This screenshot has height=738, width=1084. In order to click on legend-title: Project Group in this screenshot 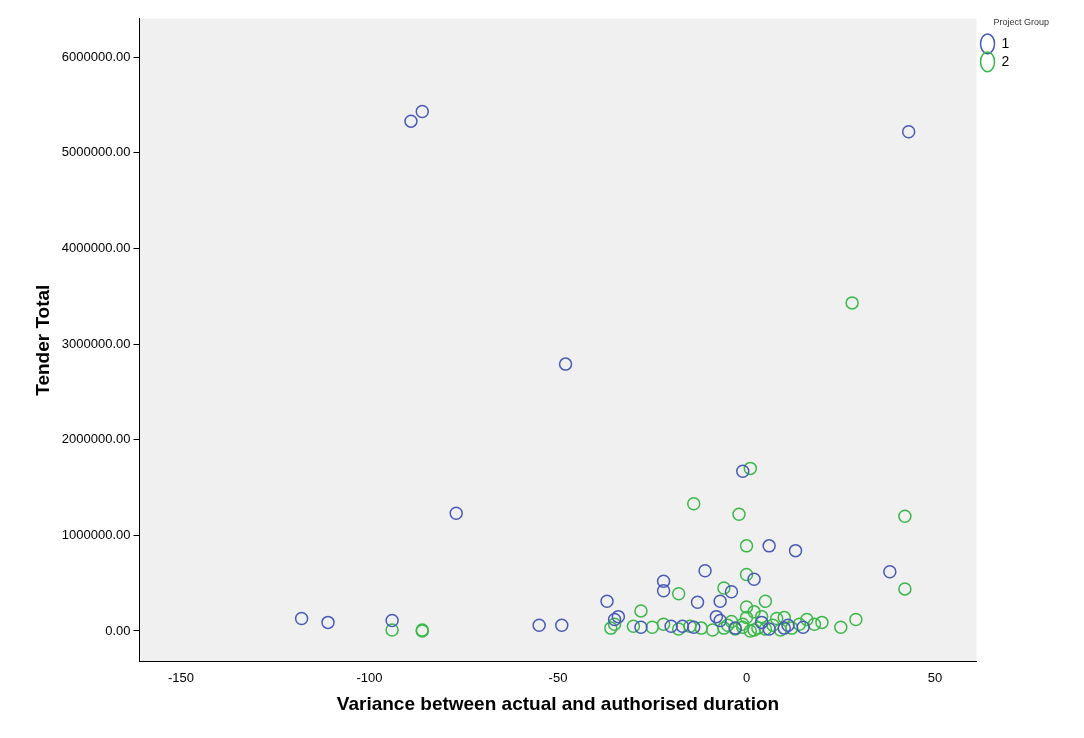, I will do `click(1021, 21)`.